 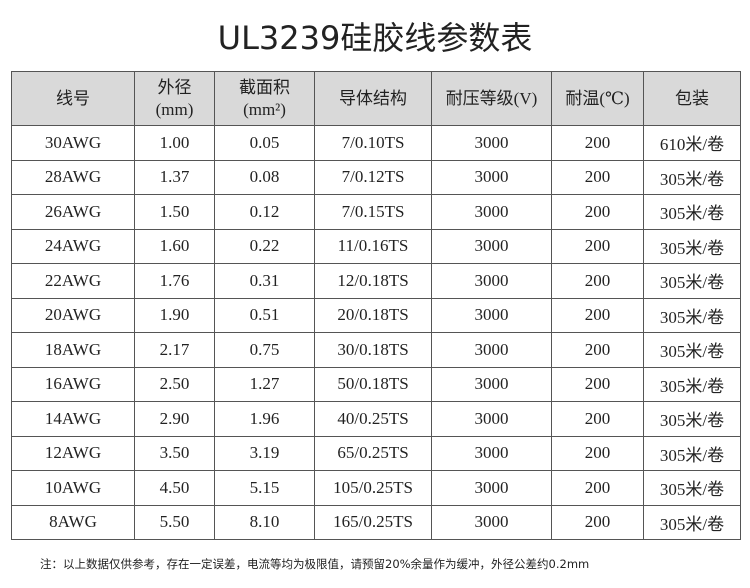 What do you see at coordinates (376, 246) in the screenshot?
I see `table-row: 24AWG 1.60 0.22 11/0.16TS 3000 200 305米/卷` at bounding box center [376, 246].